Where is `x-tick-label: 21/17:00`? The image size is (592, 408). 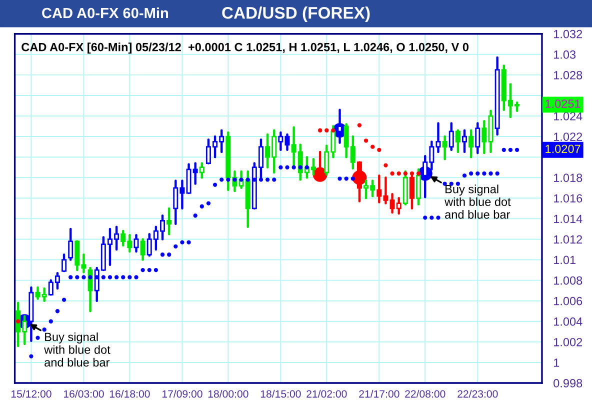
x-tick-label: 21/17:00 is located at coordinates (379, 394).